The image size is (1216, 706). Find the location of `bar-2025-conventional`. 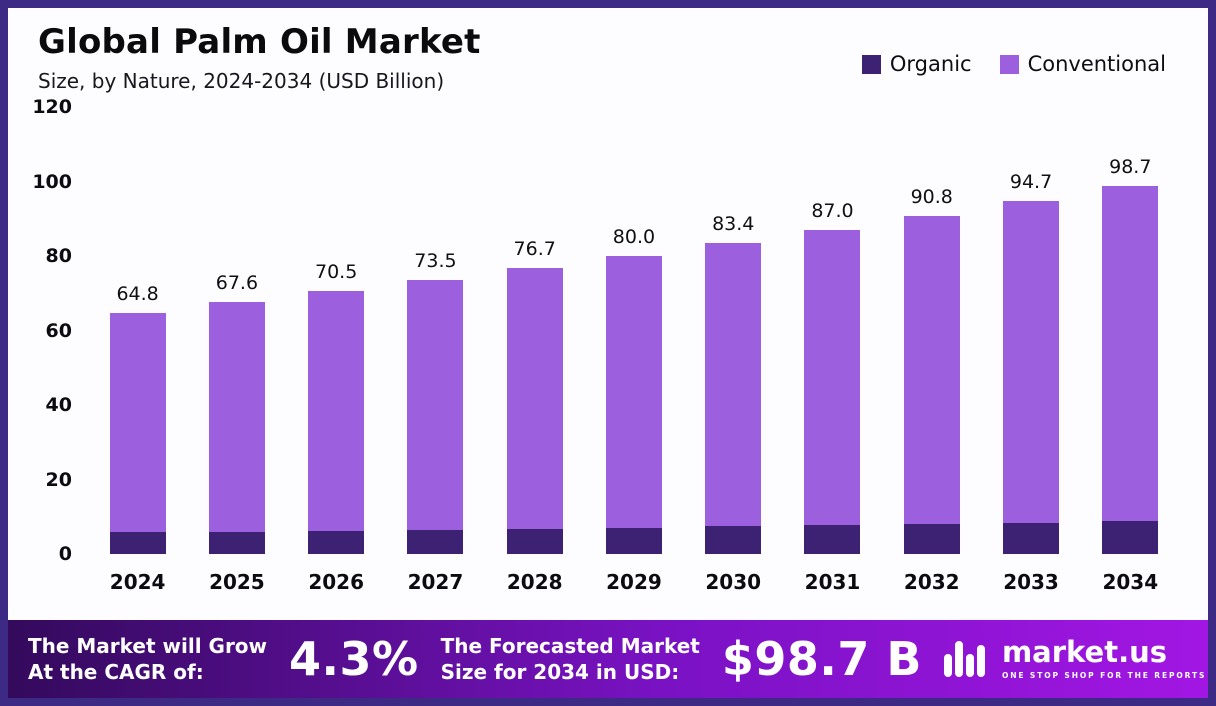

bar-2025-conventional is located at coordinates (236, 417).